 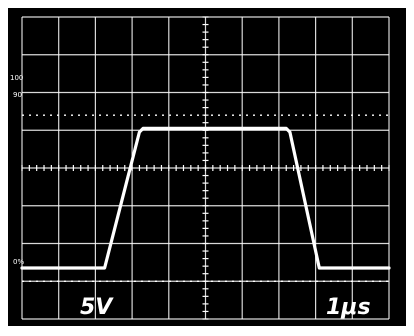 What do you see at coordinates (97, 307) in the screenshot?
I see `volts-per-division-label: 5V` at bounding box center [97, 307].